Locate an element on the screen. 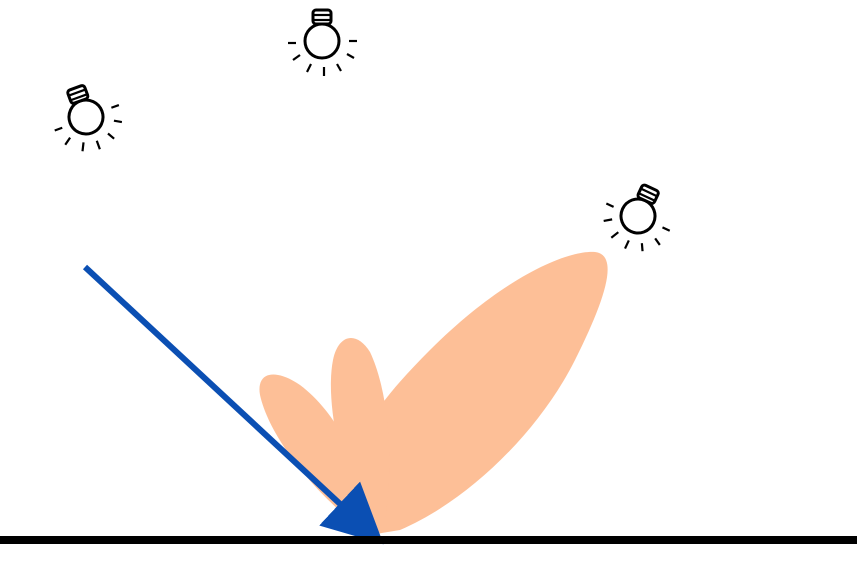 The width and height of the screenshot is (857, 568). specular-lobe is located at coordinates (480, 393).